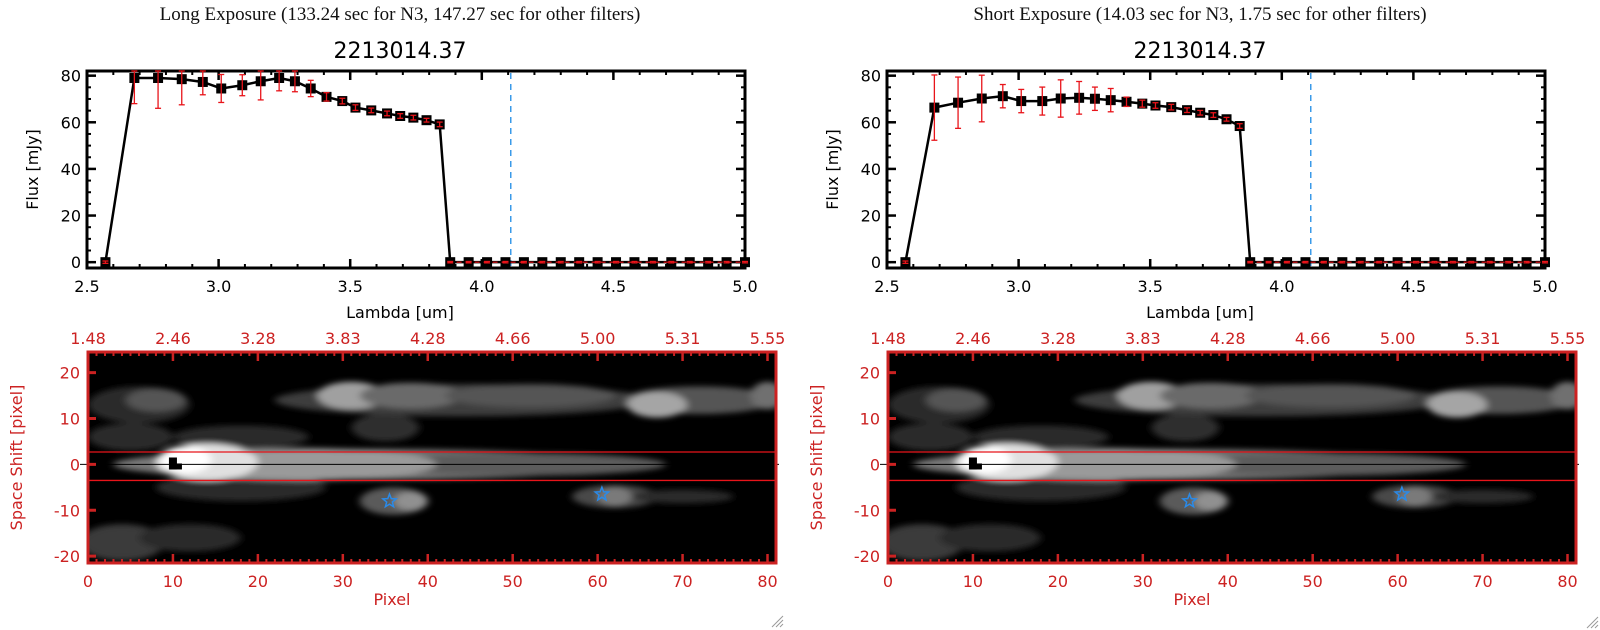  Describe the element at coordinates (871, 122) in the screenshot. I see `y-tick-label: 60` at that location.